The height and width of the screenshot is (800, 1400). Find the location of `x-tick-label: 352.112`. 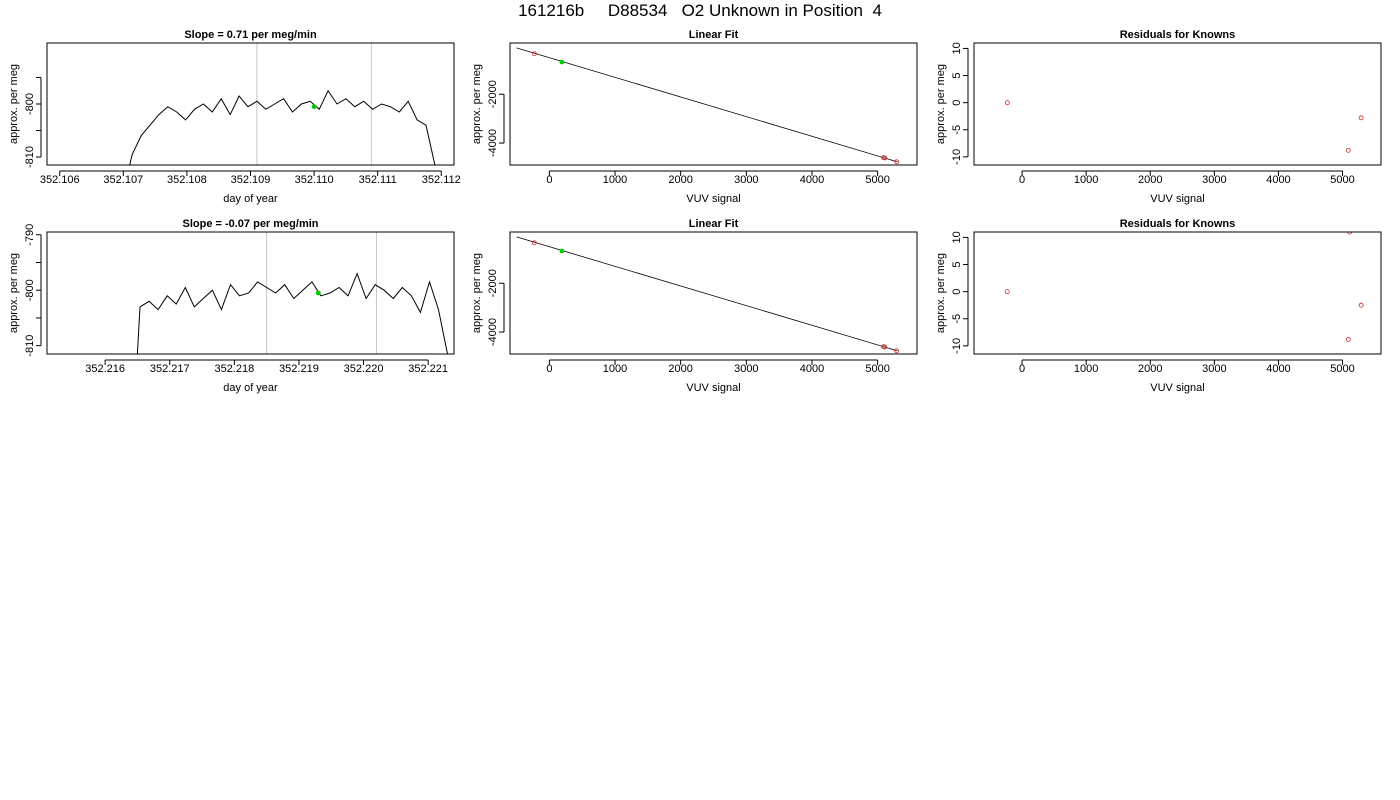

x-tick-label: 352.112 is located at coordinates (441, 180).